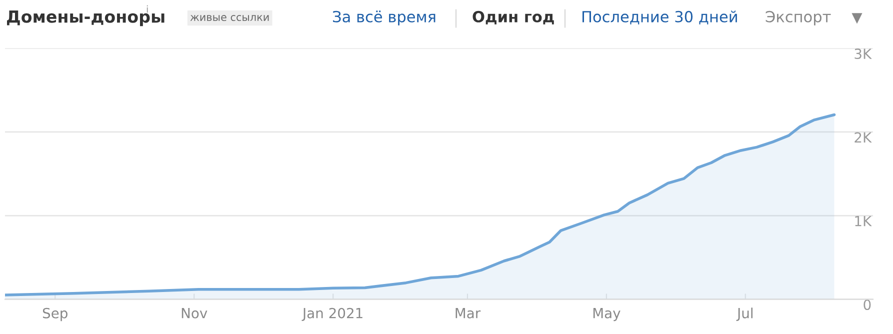 Image resolution: width=893 pixels, height=334 pixels. What do you see at coordinates (863, 221) in the screenshot?
I see `y-tick-label: 1K` at bounding box center [863, 221].